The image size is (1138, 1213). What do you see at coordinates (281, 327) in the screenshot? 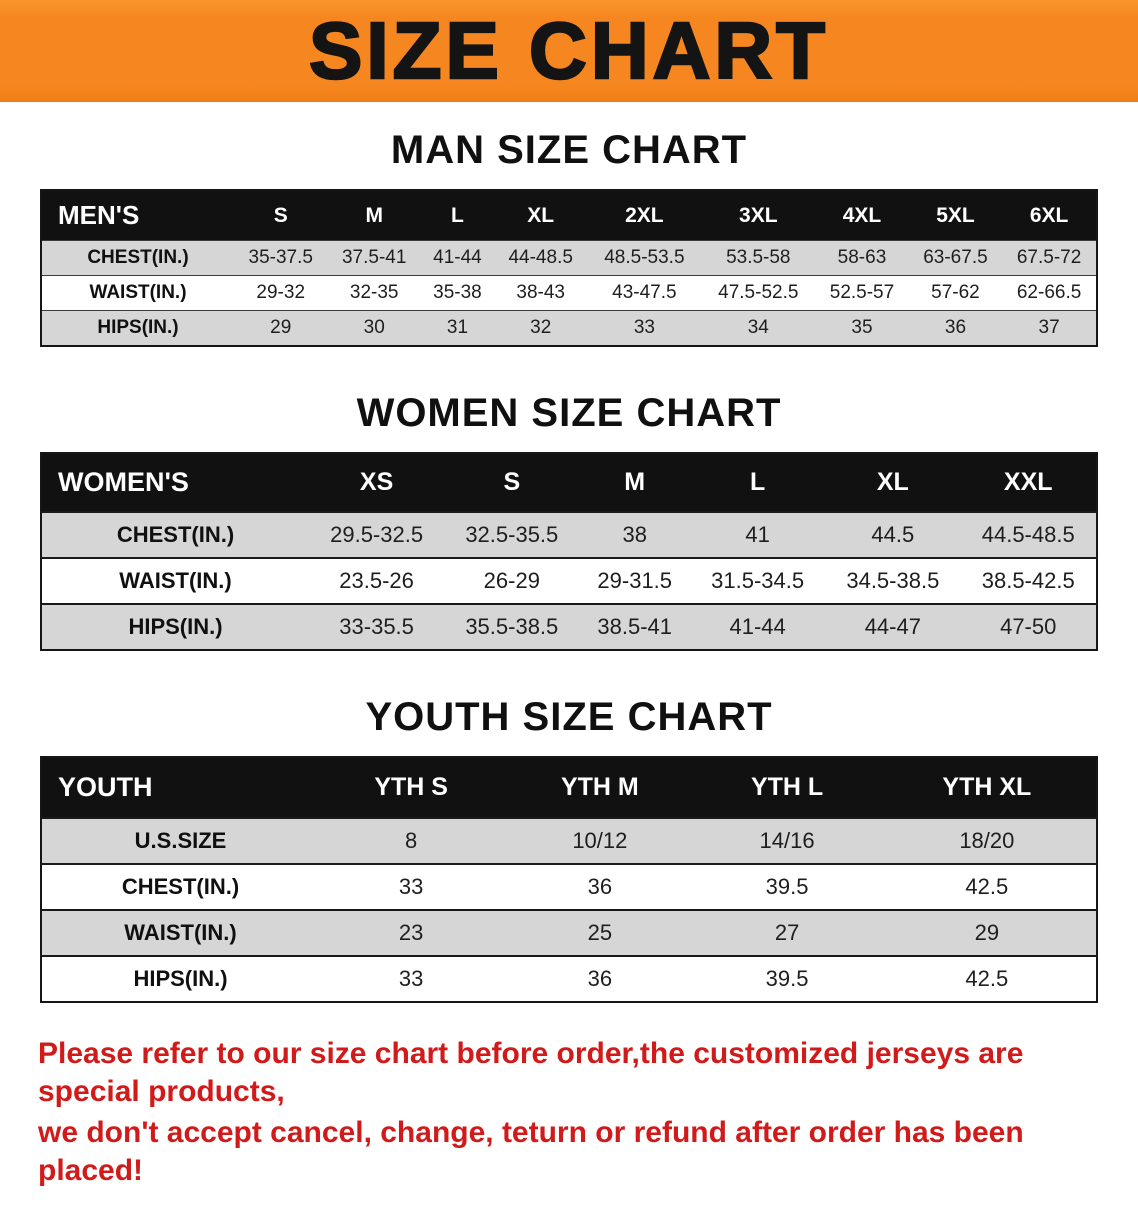
I see `value-cell: 29` at bounding box center [281, 327].